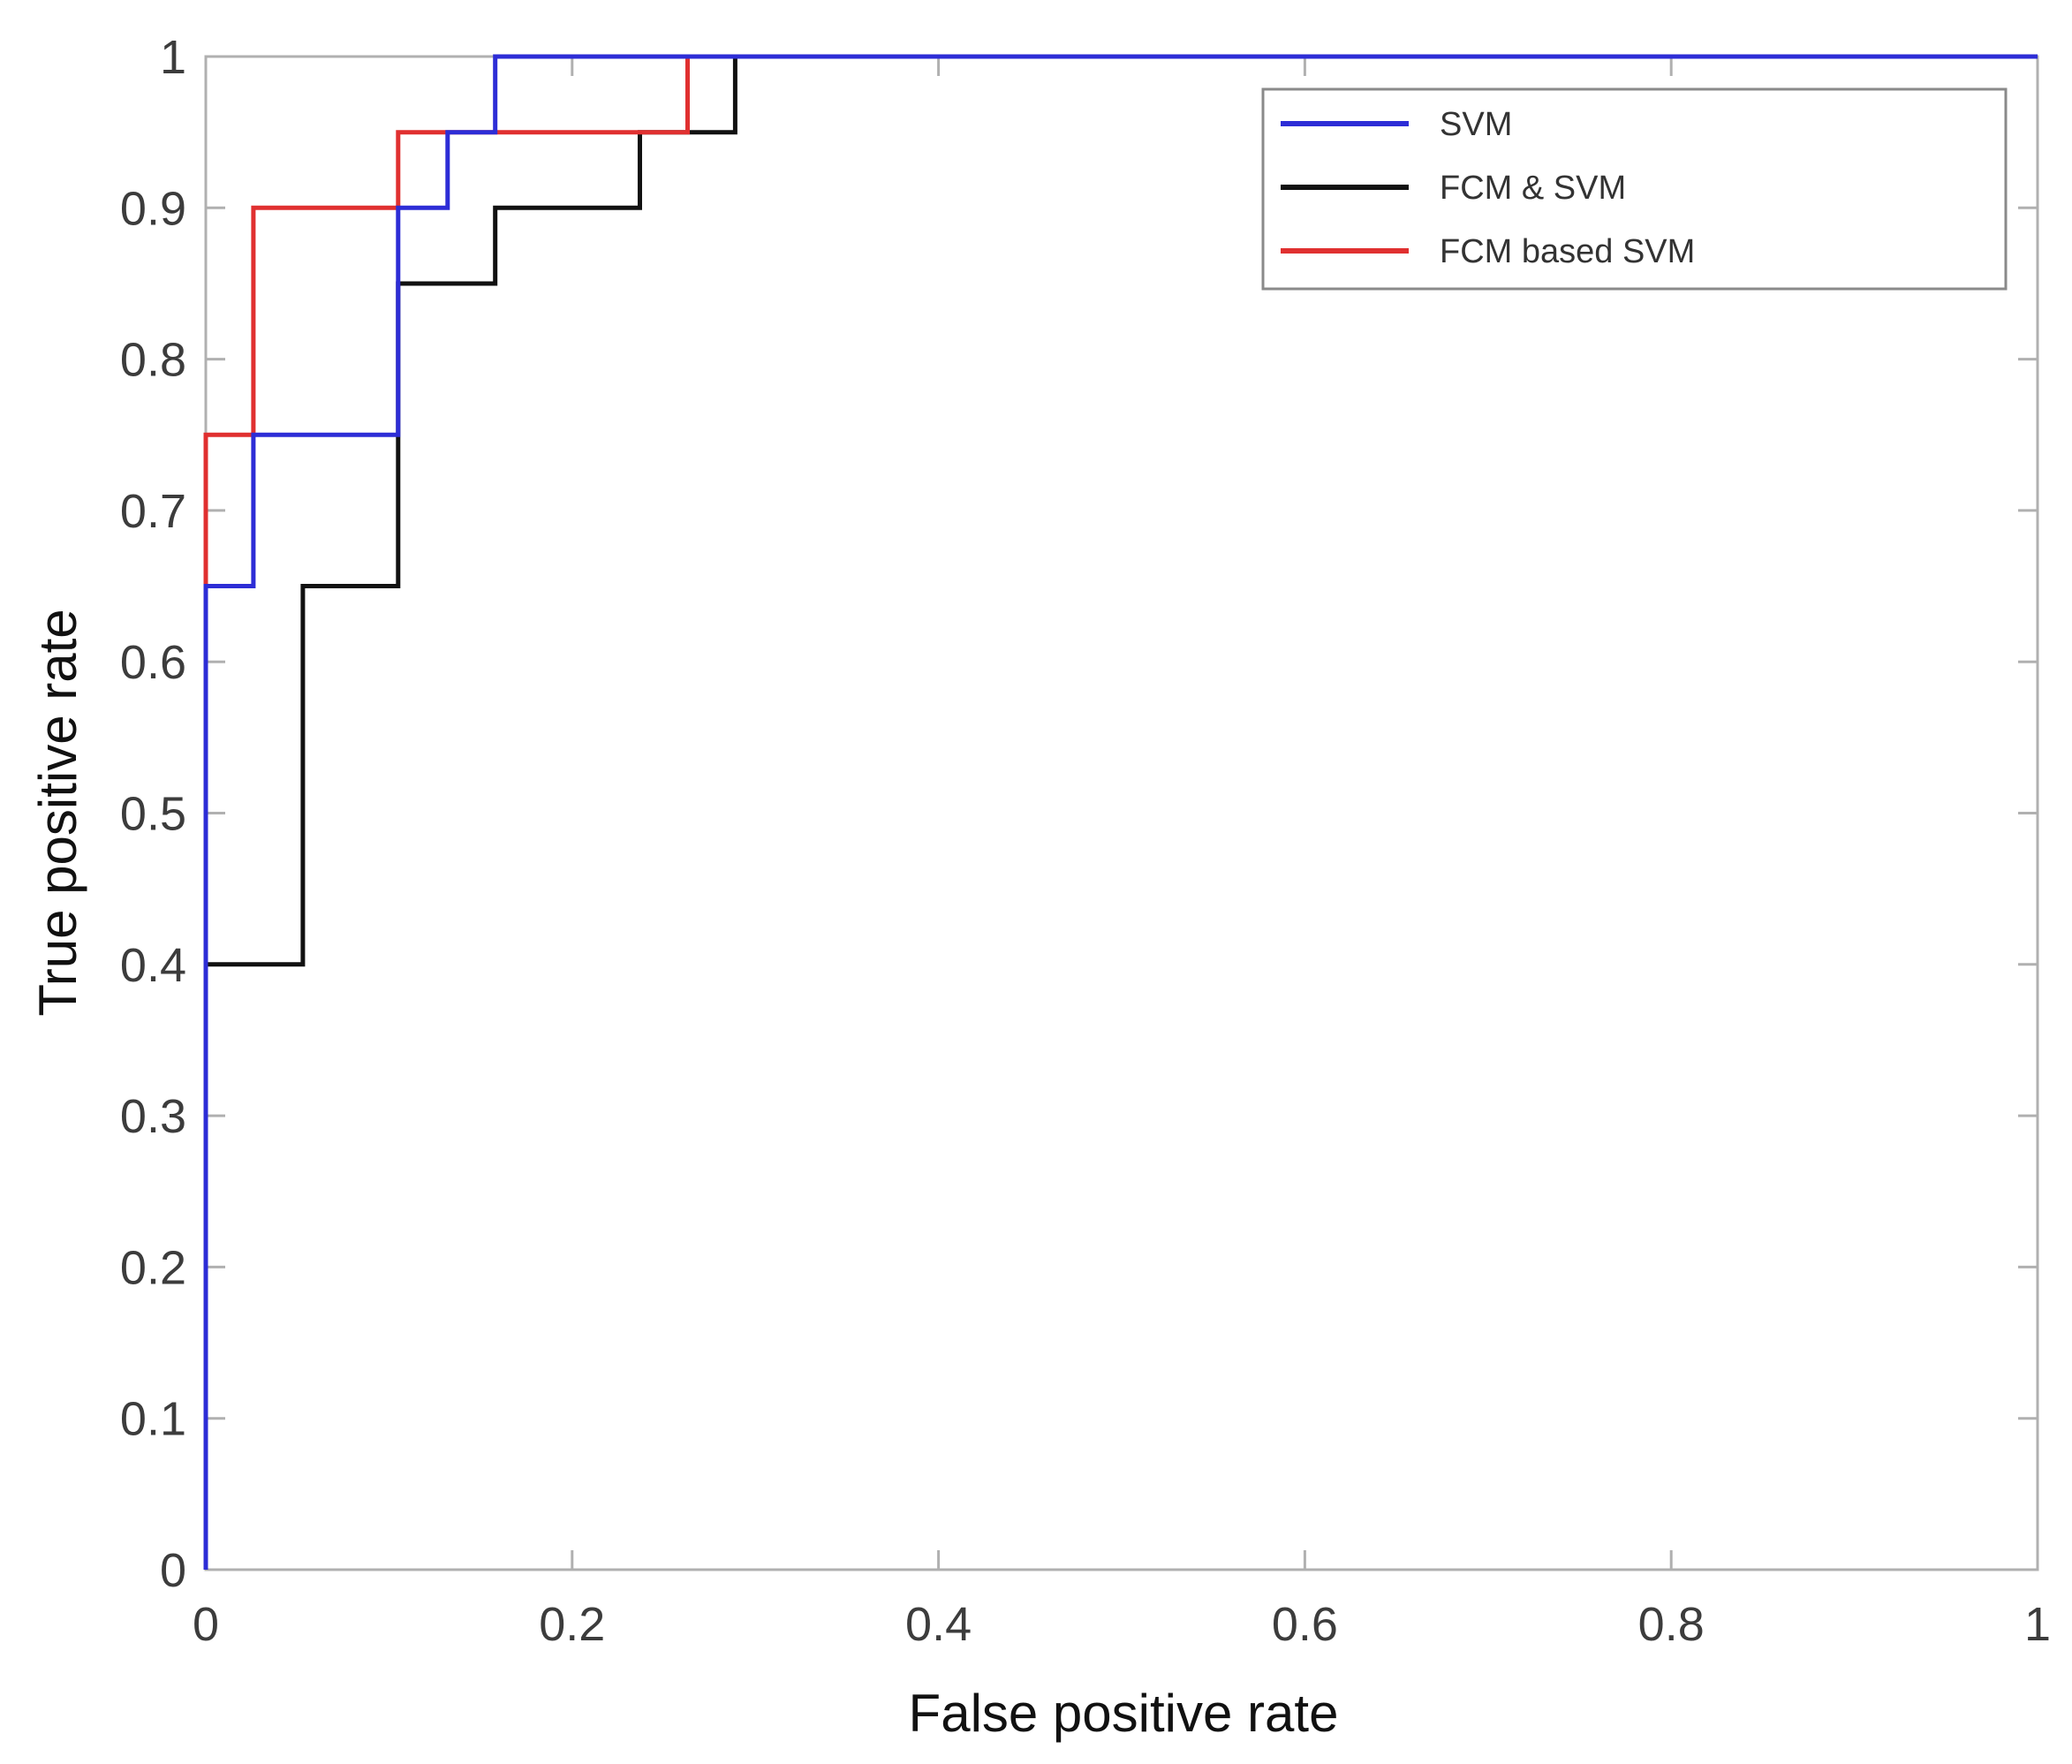 This screenshot has width=2072, height=1764. What do you see at coordinates (1476, 124) in the screenshot?
I see `legend-label-svm: SVM` at bounding box center [1476, 124].